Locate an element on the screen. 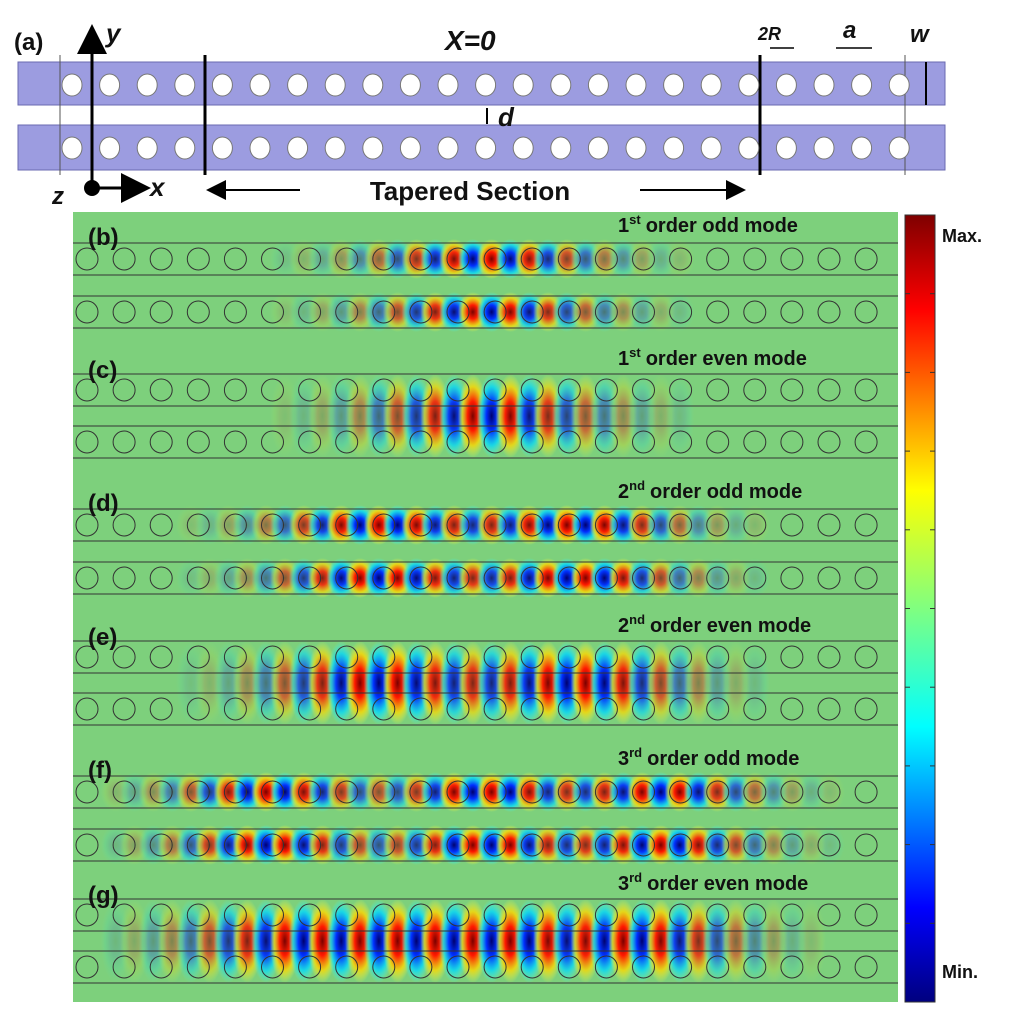 This screenshot has width=1024, height=1024. label: X=0 is located at coordinates (469, 40).